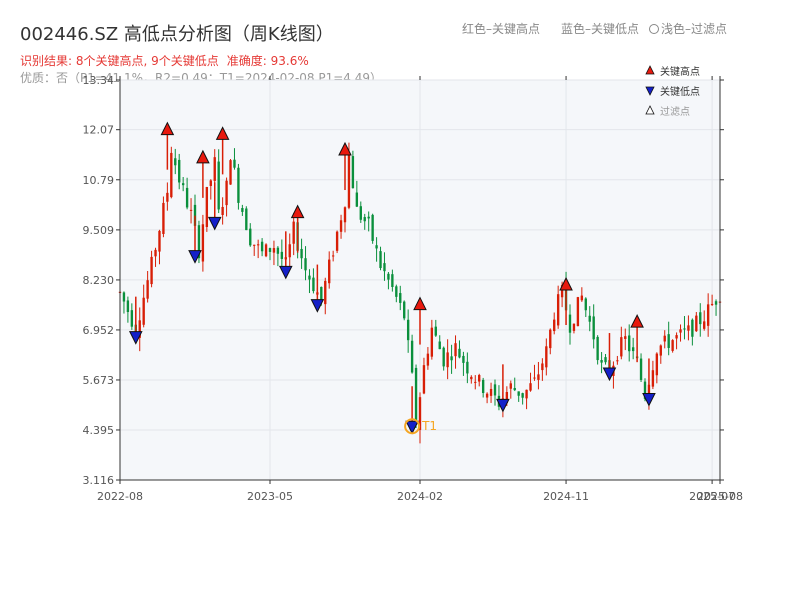 The image size is (800, 600). I want to click on t1-marker, so click(412, 426).